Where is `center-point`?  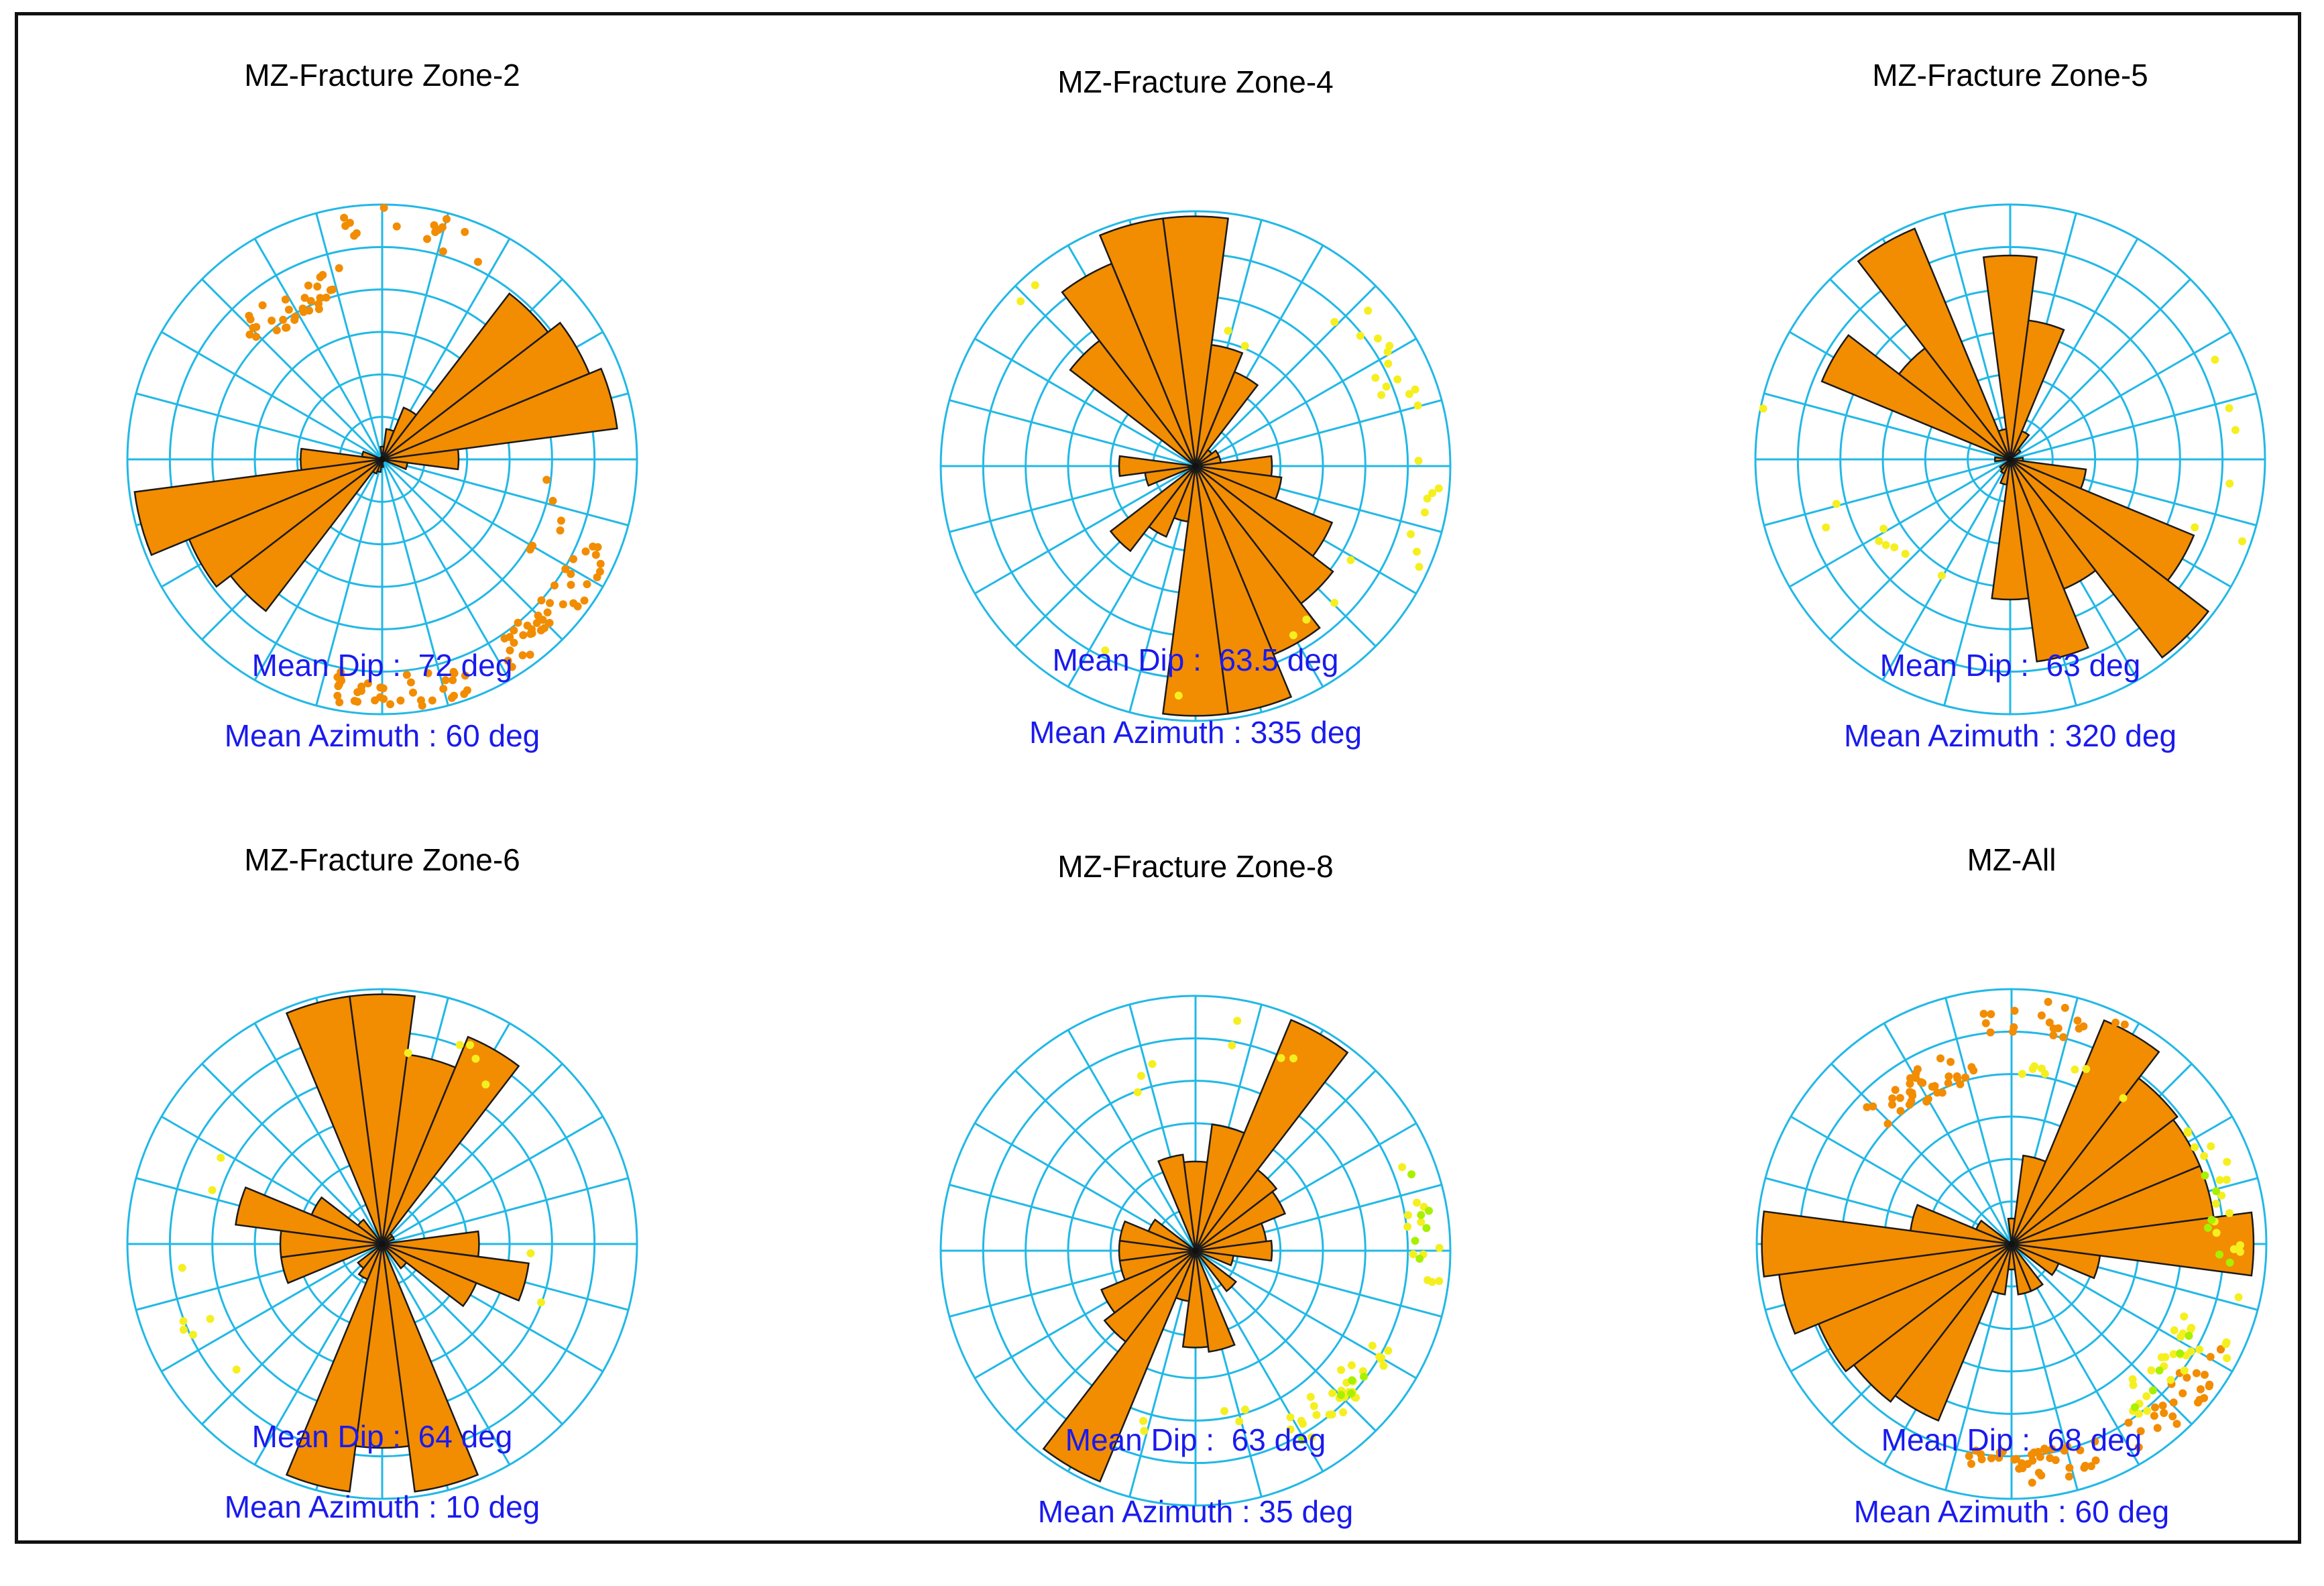
center-point is located at coordinates (383, 459).